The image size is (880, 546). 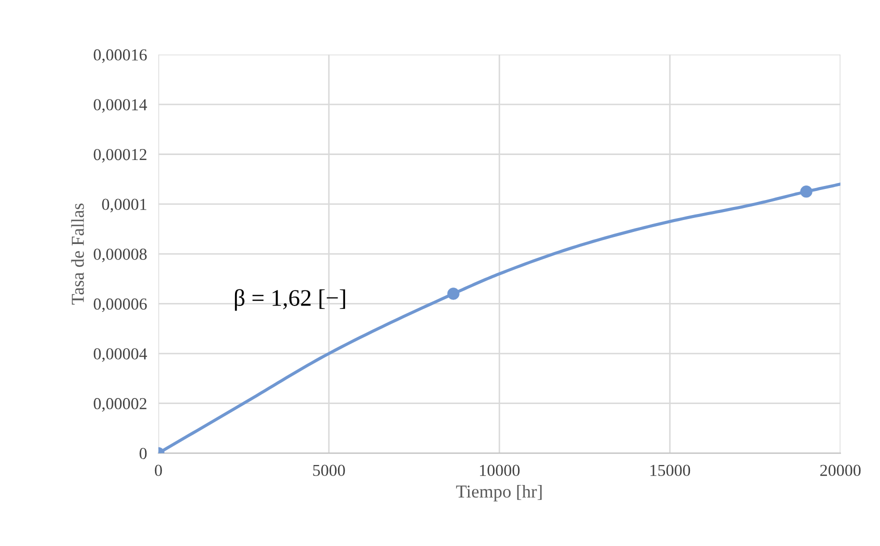 I want to click on y-tick-label: 0,0001, so click(x=124, y=205).